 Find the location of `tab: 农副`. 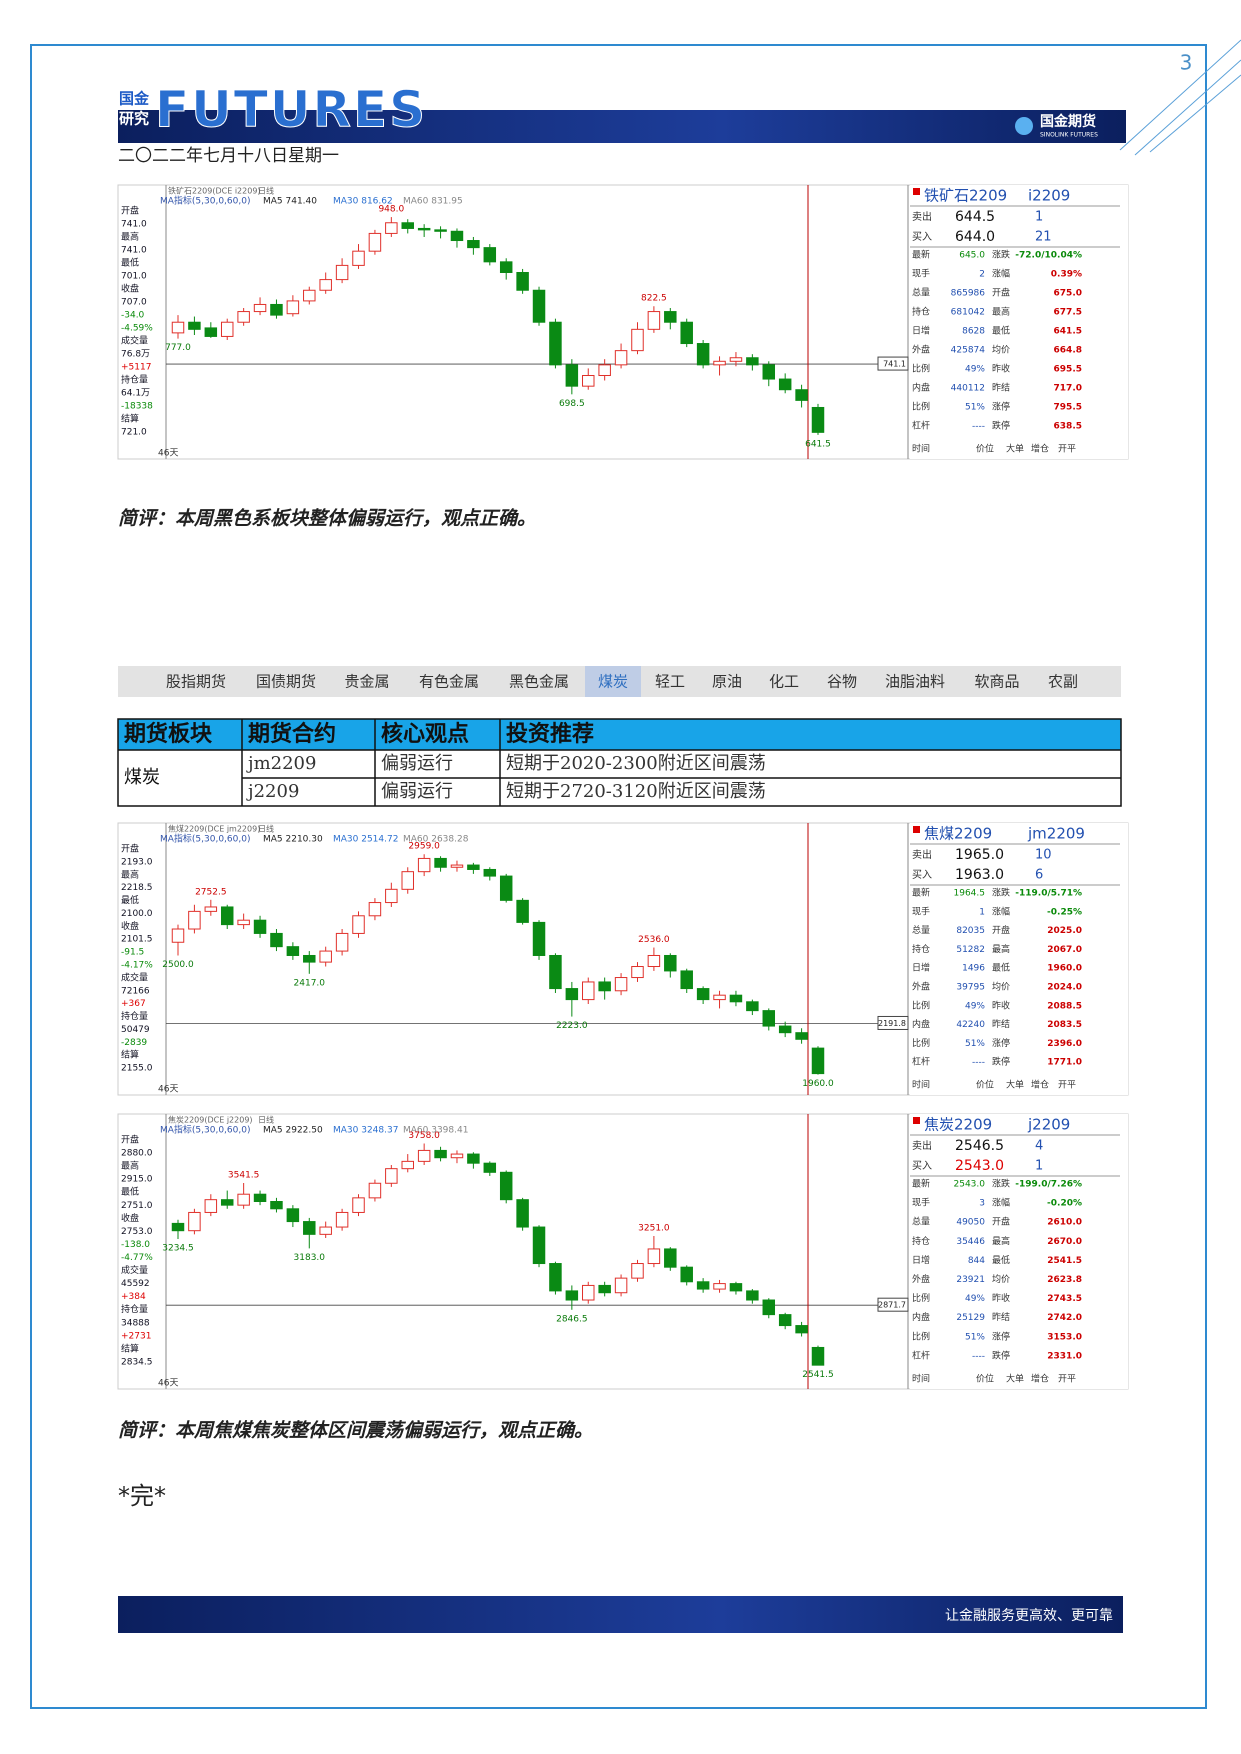

tab: 农副 is located at coordinates (1063, 682).